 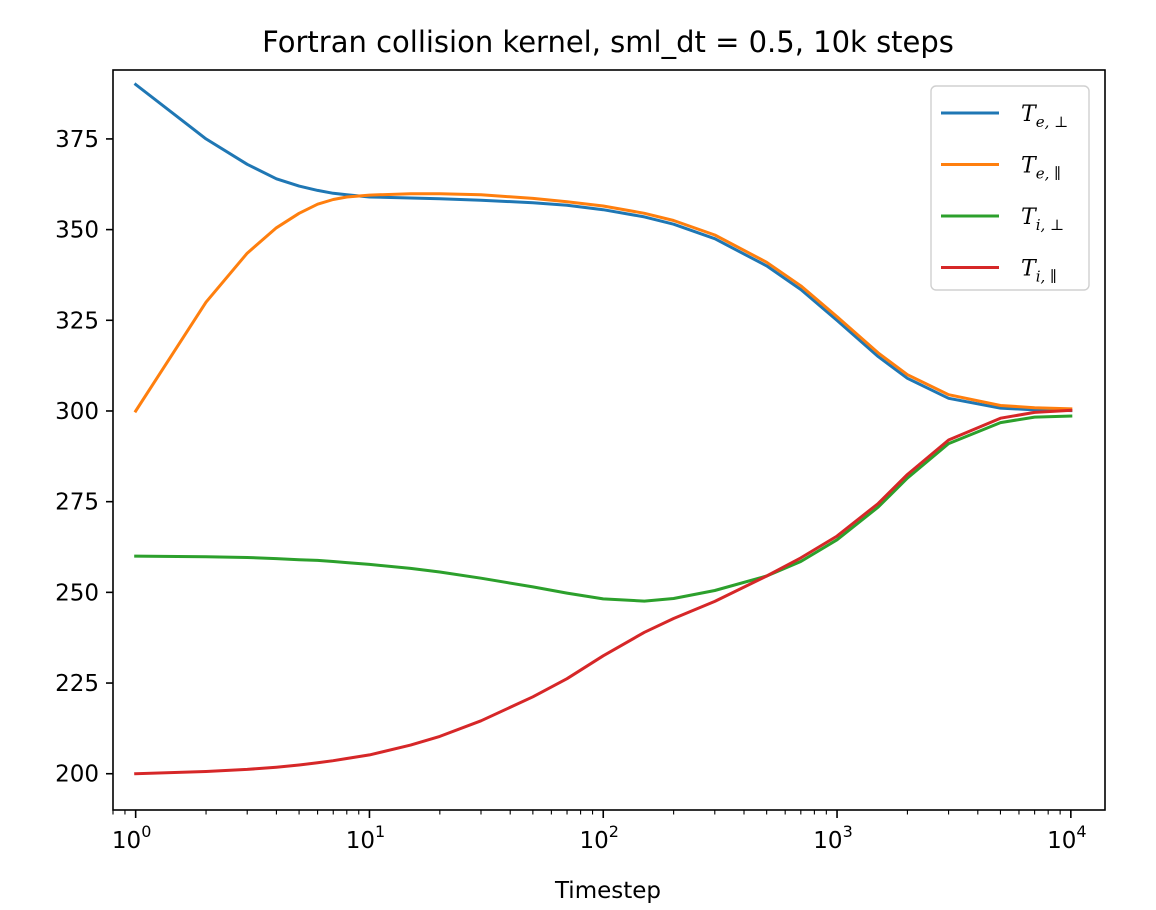 I want to click on y-tick-label: 350, so click(x=77, y=231).